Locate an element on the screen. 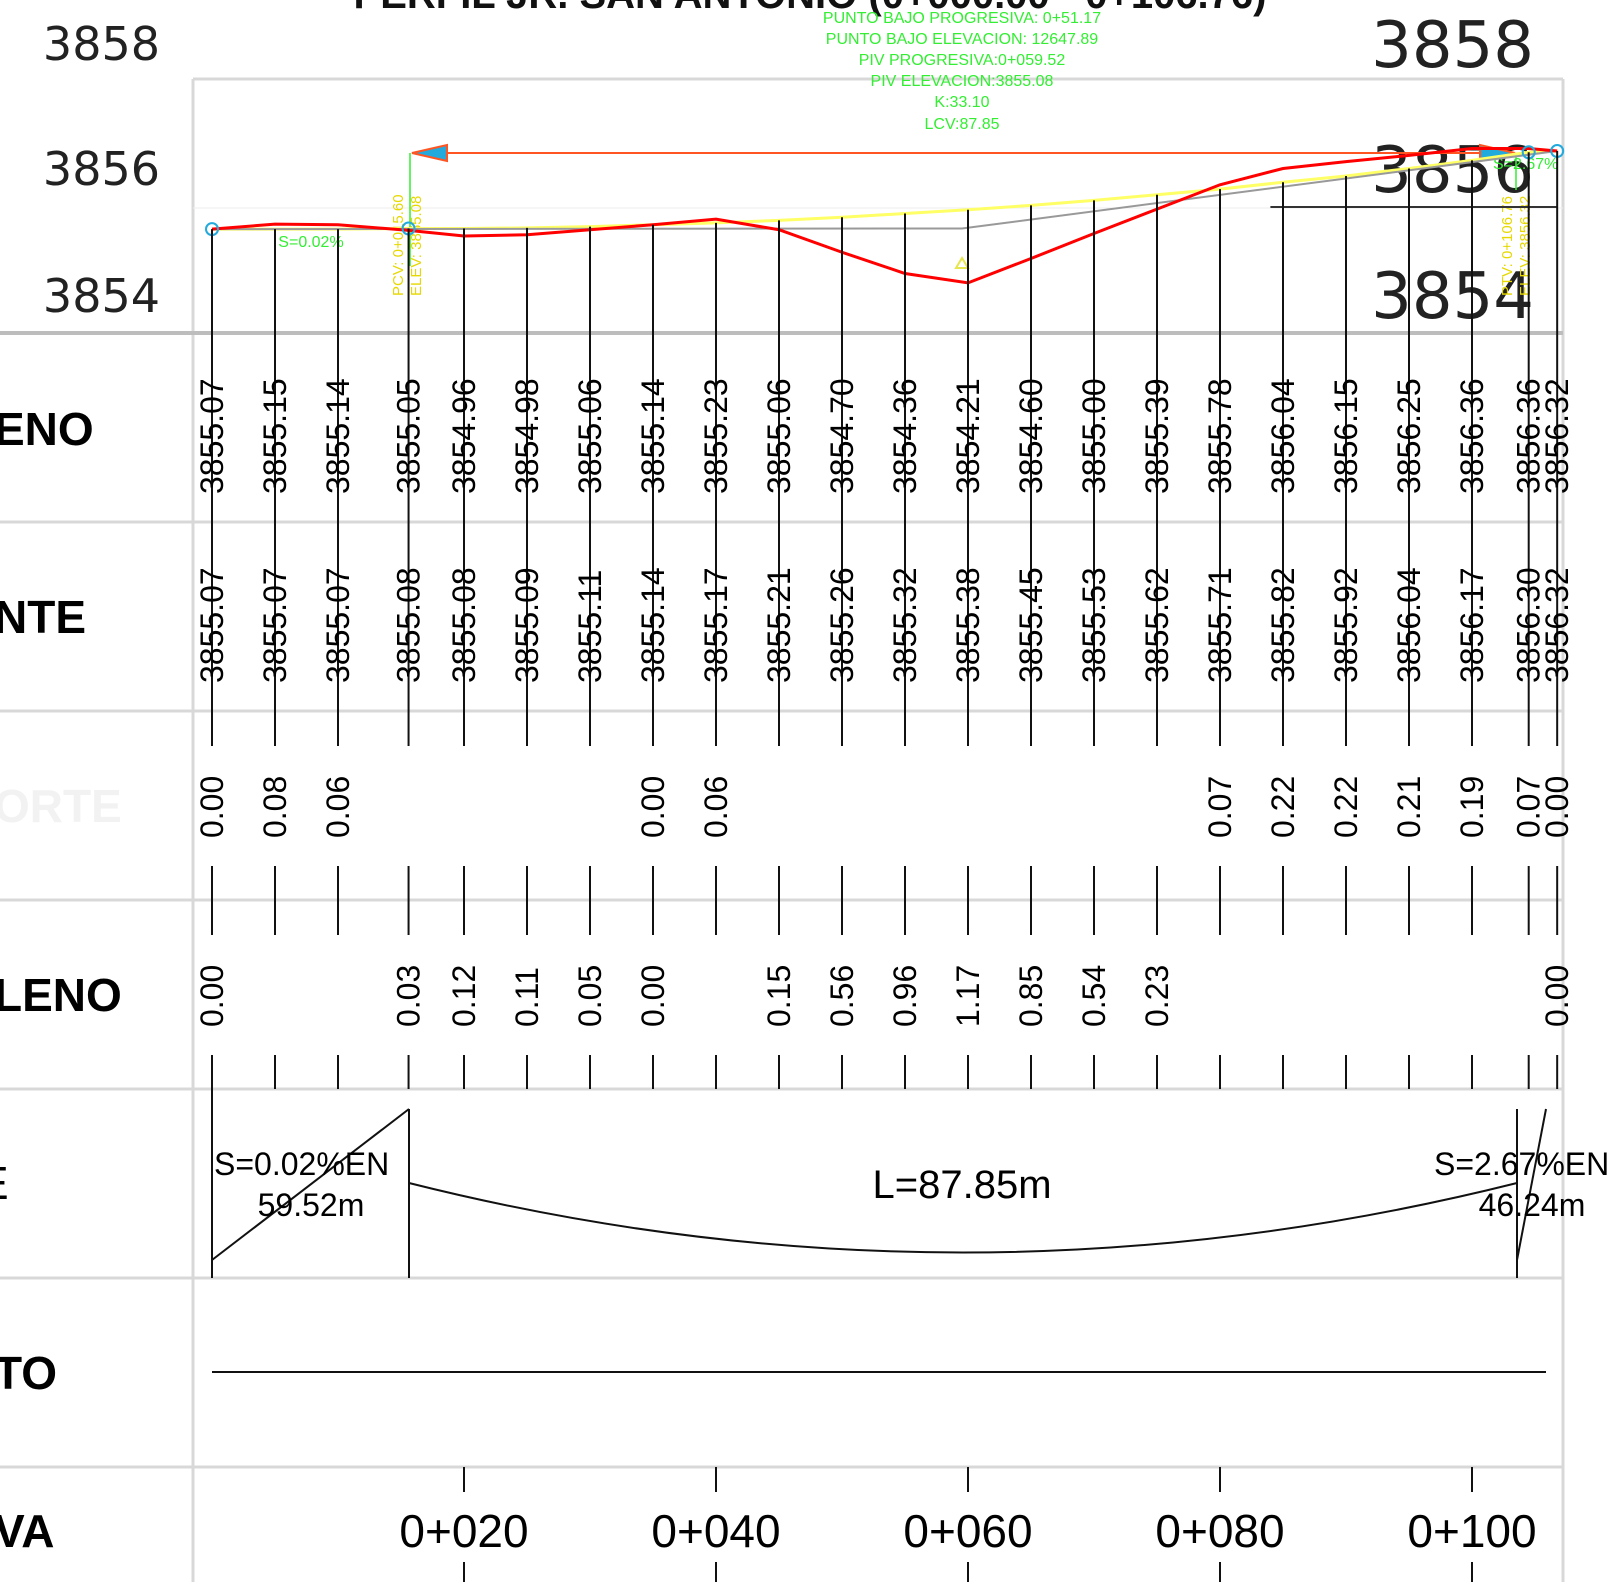 This screenshot has height=1582, width=1623. rasante-value: 3855.17 is located at coordinates (716, 625).